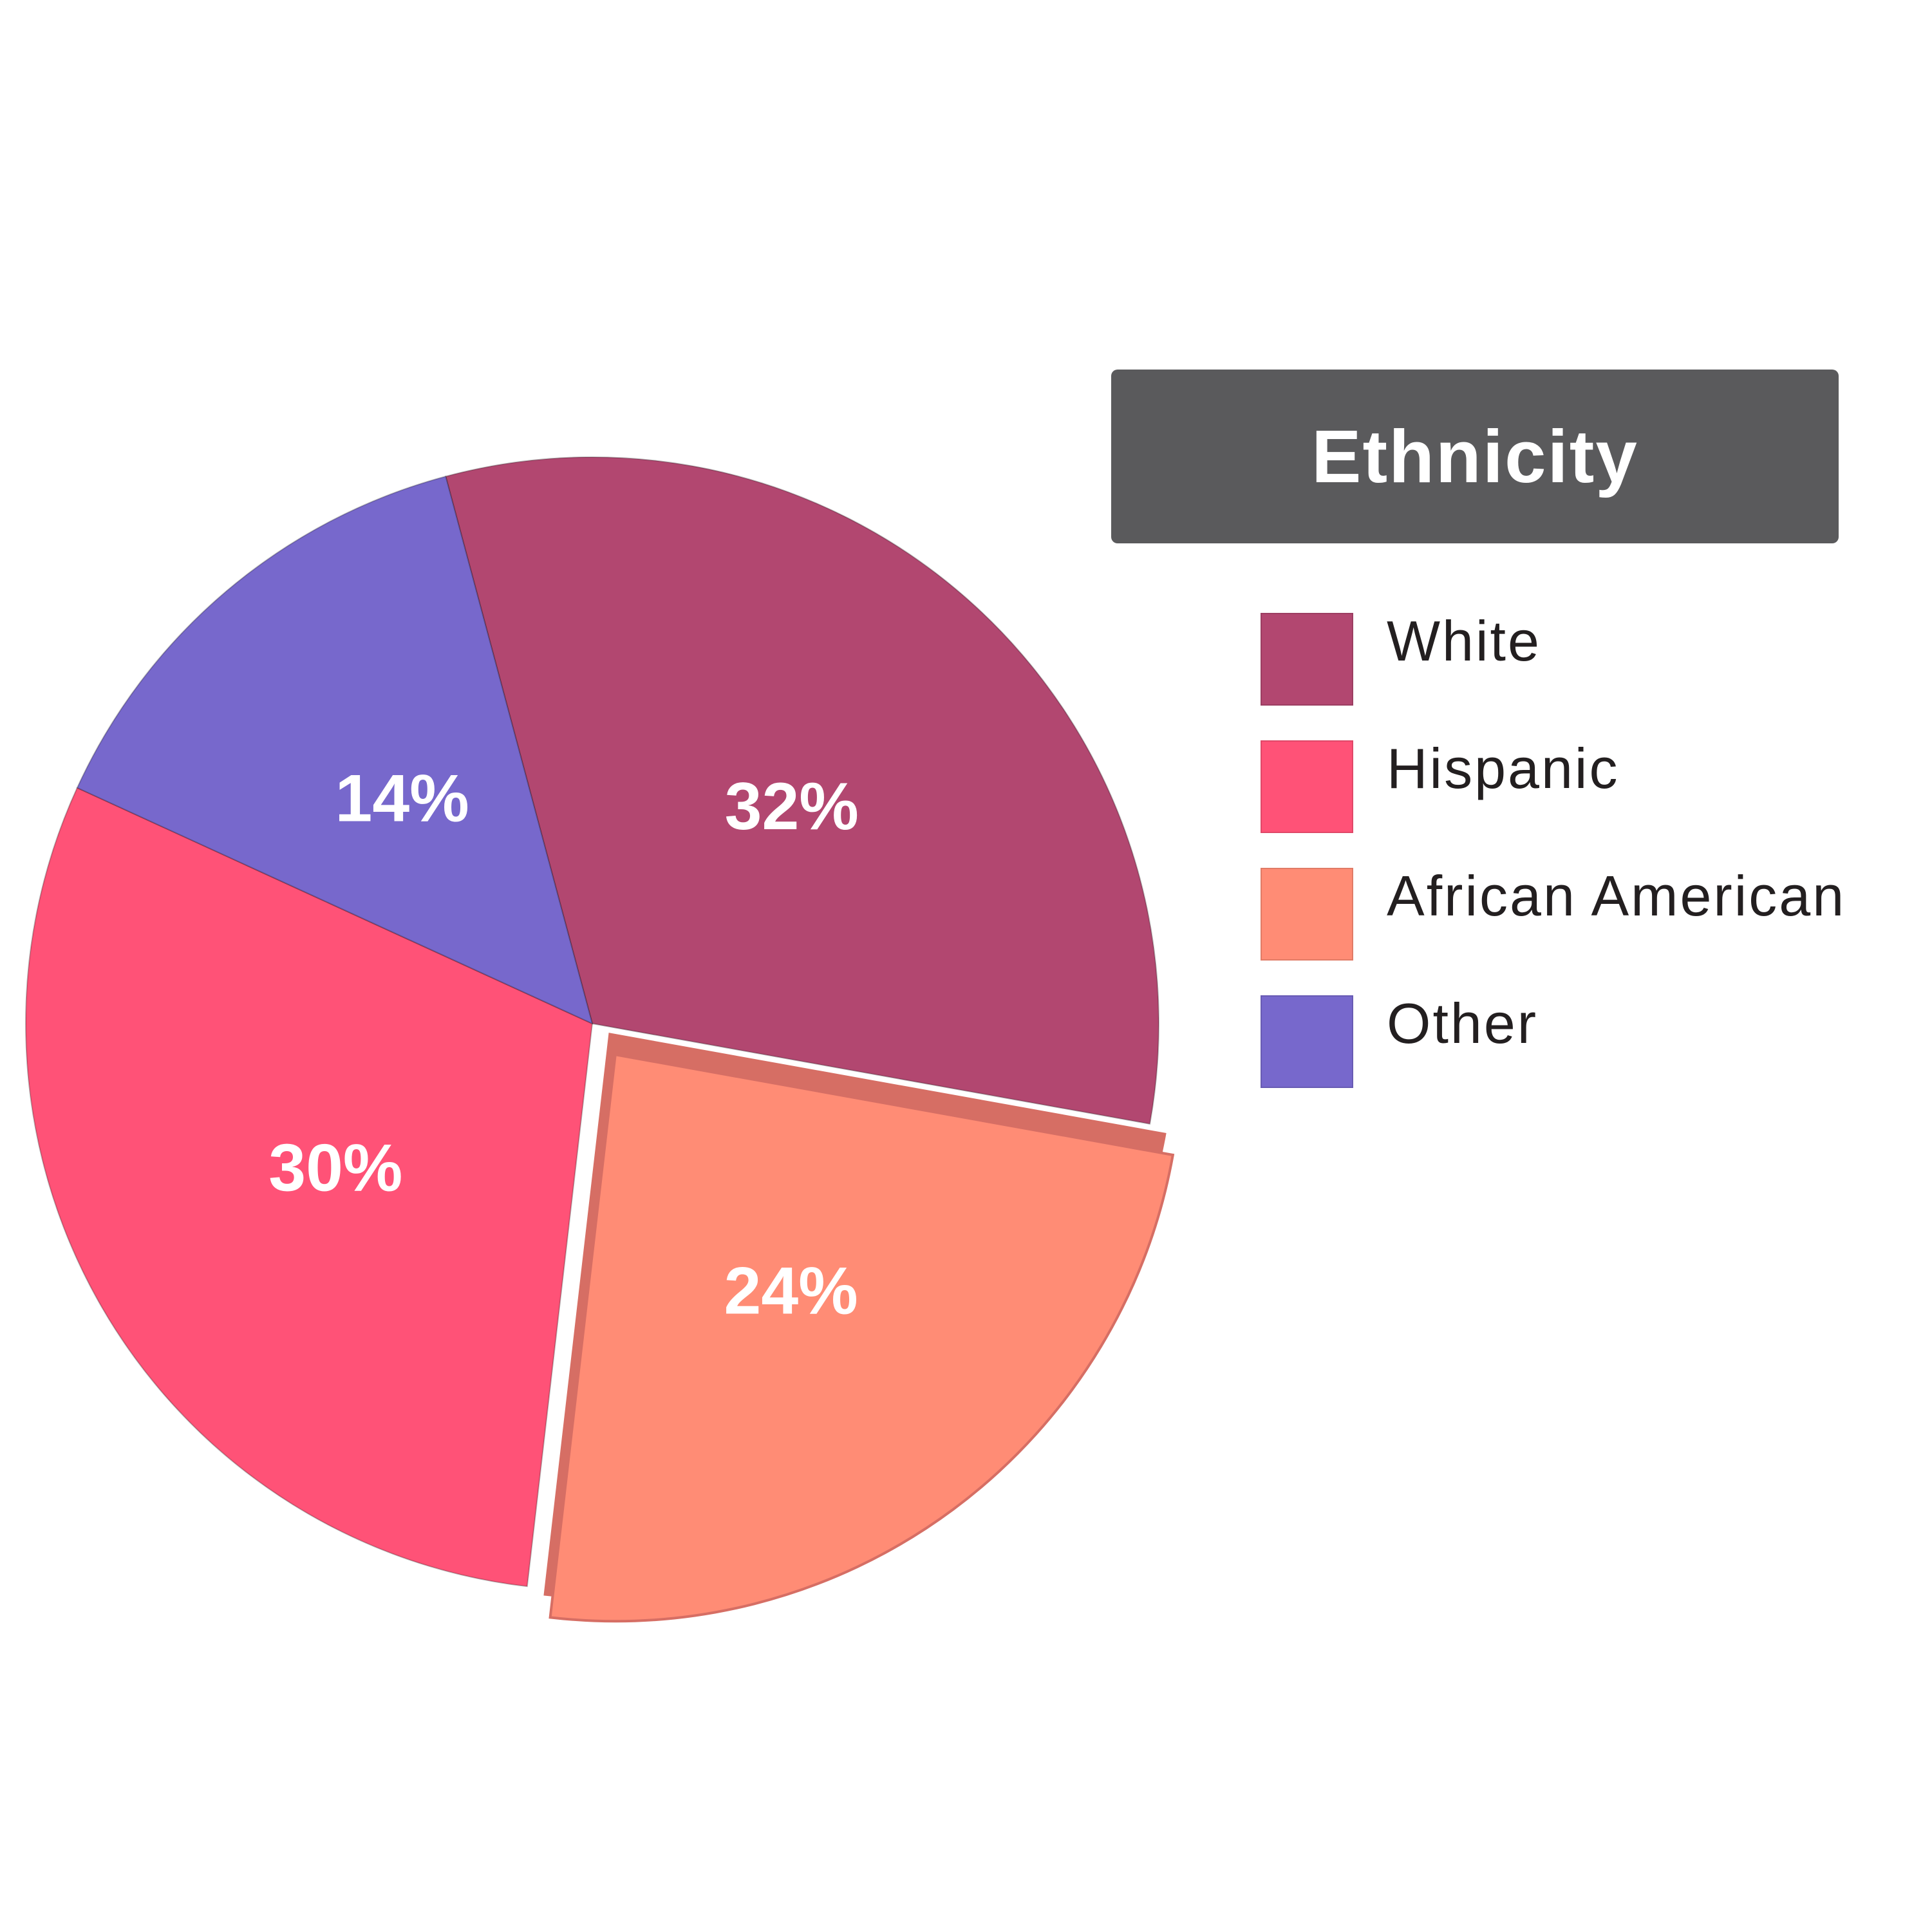 Image resolution: width=1932 pixels, height=1932 pixels. Describe the element at coordinates (1463, 1023) in the screenshot. I see `legend-label-other: Other` at that location.